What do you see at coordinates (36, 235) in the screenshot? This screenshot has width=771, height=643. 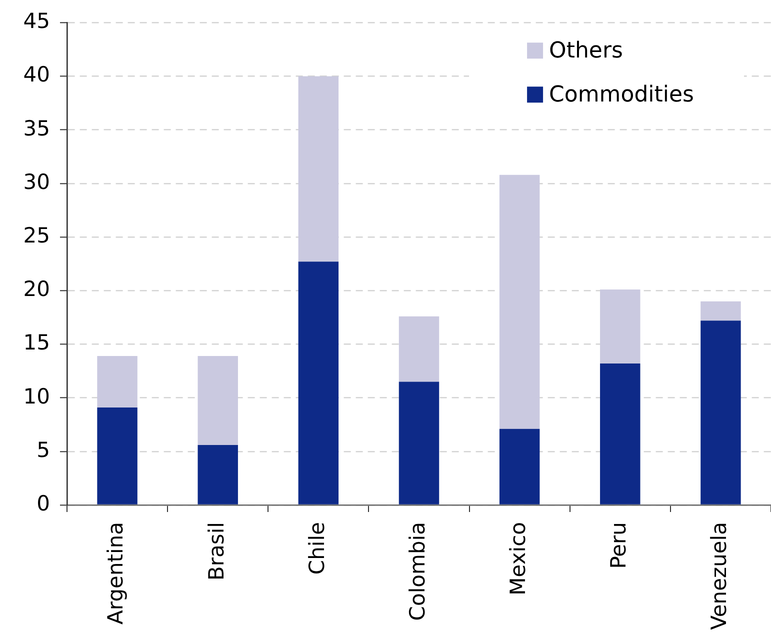 I see `y-tick-label: 25` at bounding box center [36, 235].